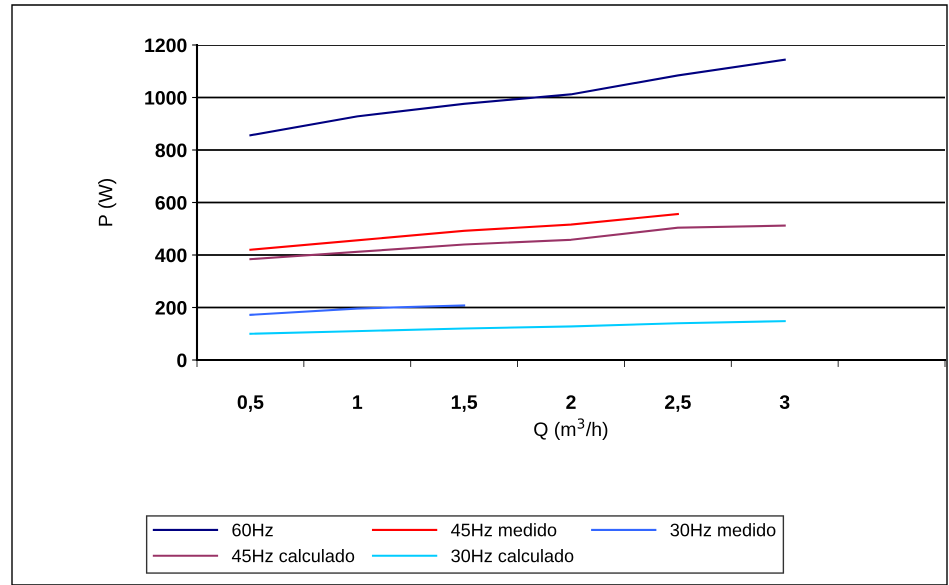  What do you see at coordinates (571, 429) in the screenshot?
I see `x-axis-title: Q (m$^{3}$/h)` at bounding box center [571, 429].